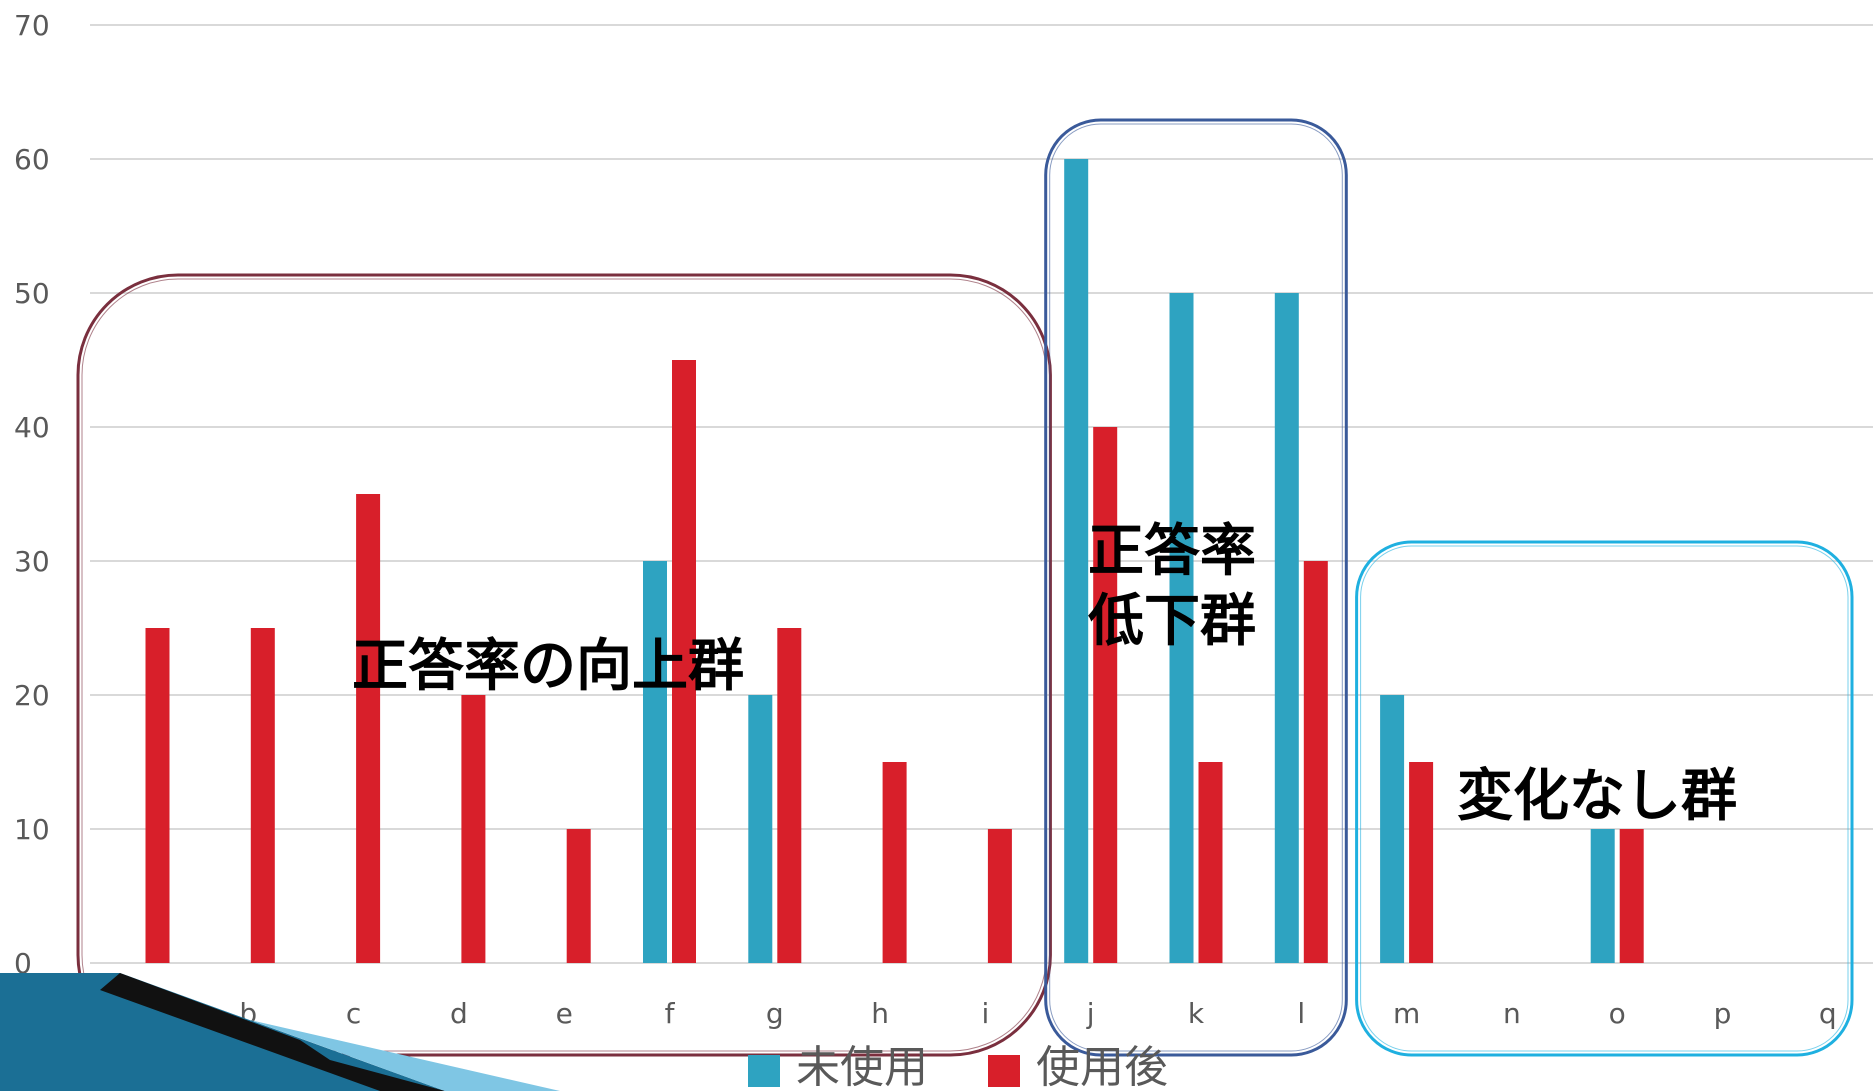 Image resolution: width=1873 pixels, height=1091 pixels. Describe the element at coordinates (1196, 1013) in the screenshot. I see `x-tick-label: k` at that location.